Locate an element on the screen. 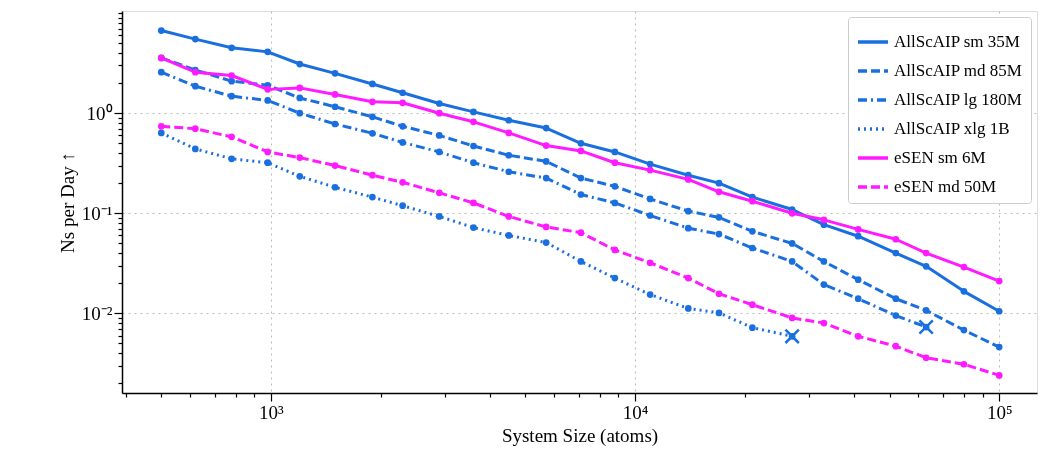 The height and width of the screenshot is (467, 1045). legend-label: AllScAIP md 85M is located at coordinates (958, 70).